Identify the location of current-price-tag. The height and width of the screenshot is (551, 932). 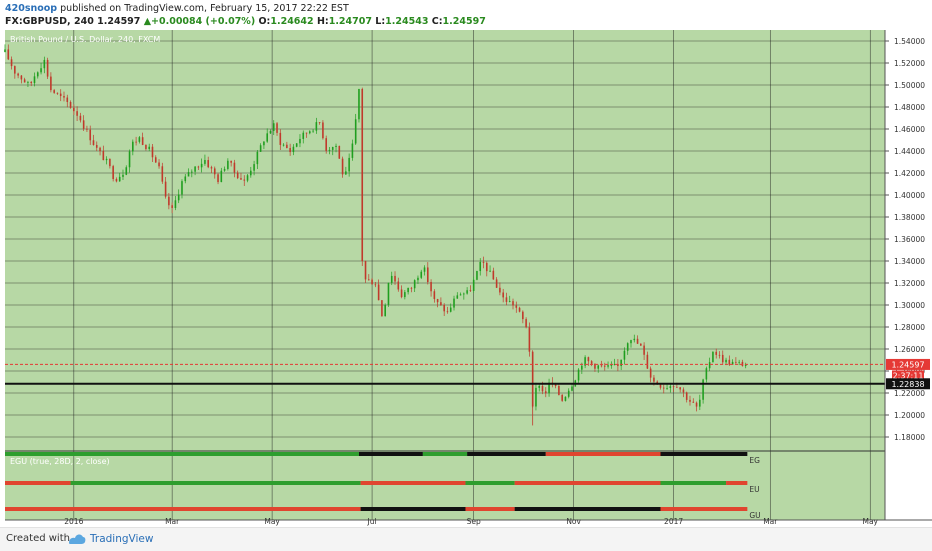
(908, 364).